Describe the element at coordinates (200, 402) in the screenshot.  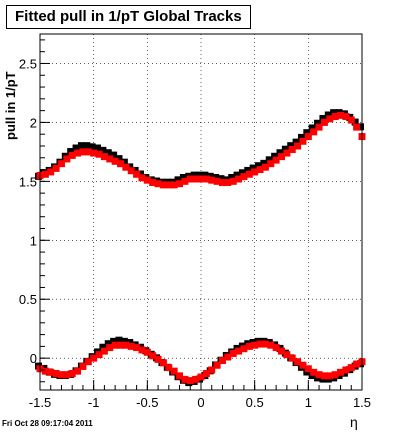
I see `x-tick-label: 0` at that location.